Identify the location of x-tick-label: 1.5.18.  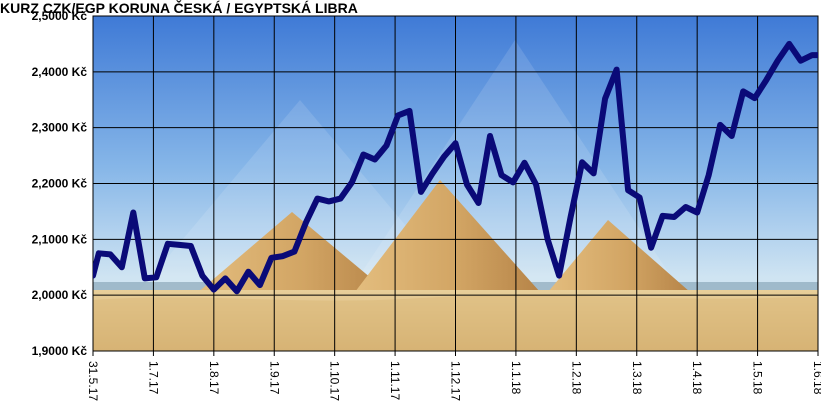
(758, 378).